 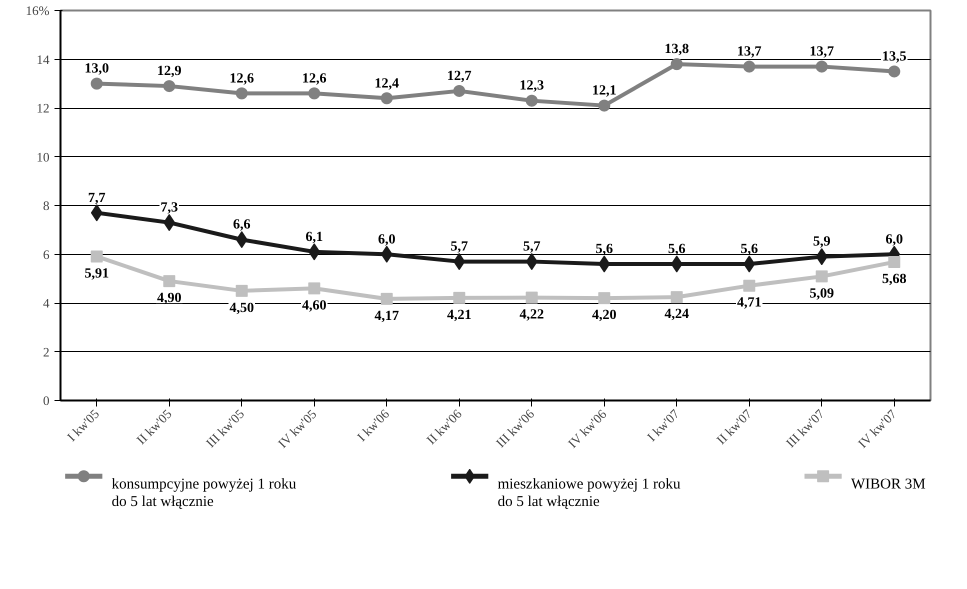 I want to click on data-label: 12,1, so click(x=604, y=91).